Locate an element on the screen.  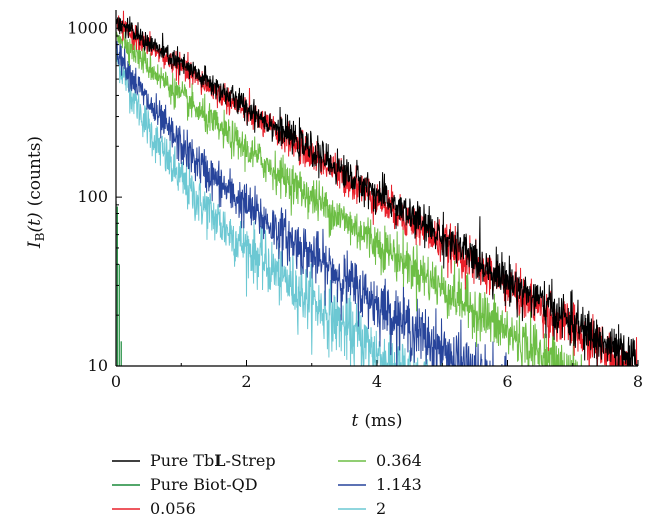
x-tick-label: 4 is located at coordinates (377, 381).